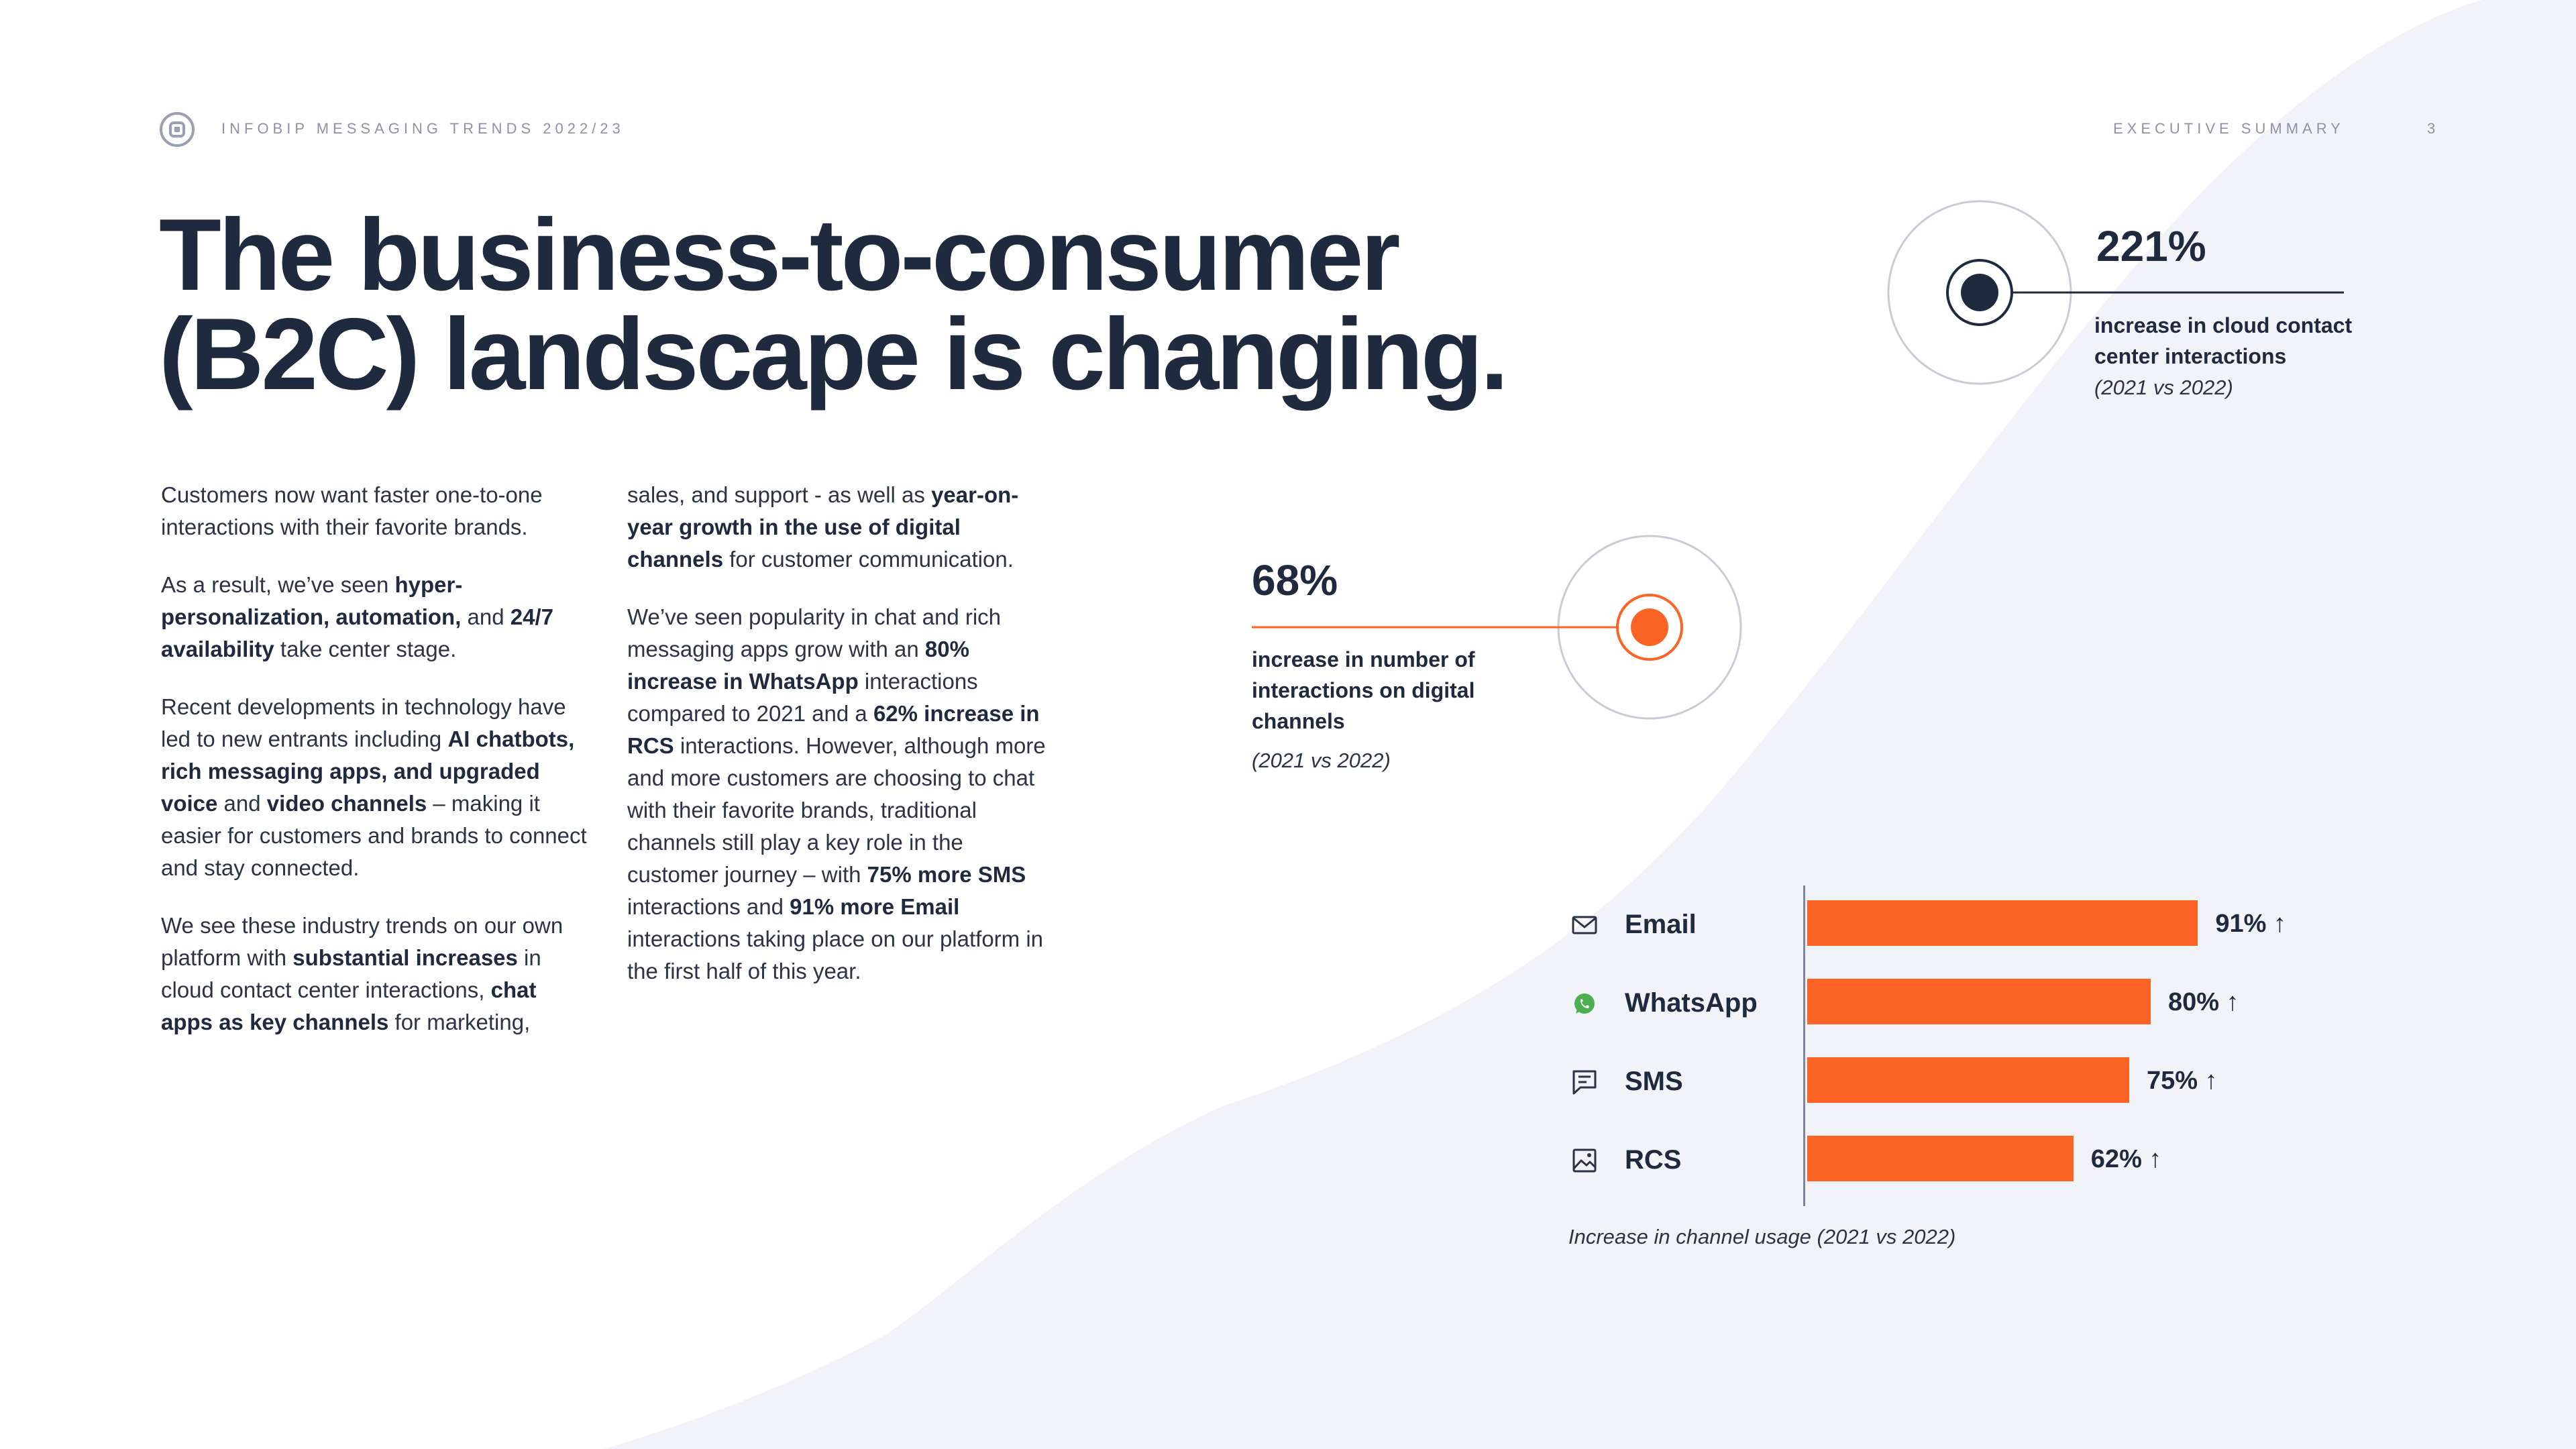 The height and width of the screenshot is (1449, 2576). Describe the element at coordinates (1295, 580) in the screenshot. I see `digital-stat-value: 68%` at that location.